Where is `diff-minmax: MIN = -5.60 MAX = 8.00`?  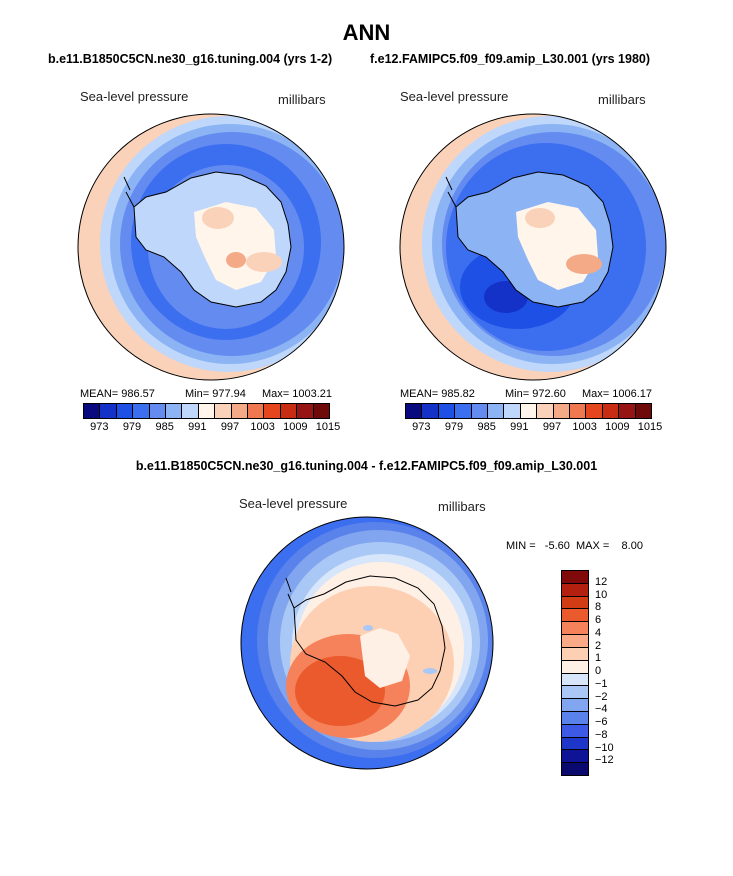 diff-minmax: MIN = -5.60 MAX = 8.00 is located at coordinates (574, 546).